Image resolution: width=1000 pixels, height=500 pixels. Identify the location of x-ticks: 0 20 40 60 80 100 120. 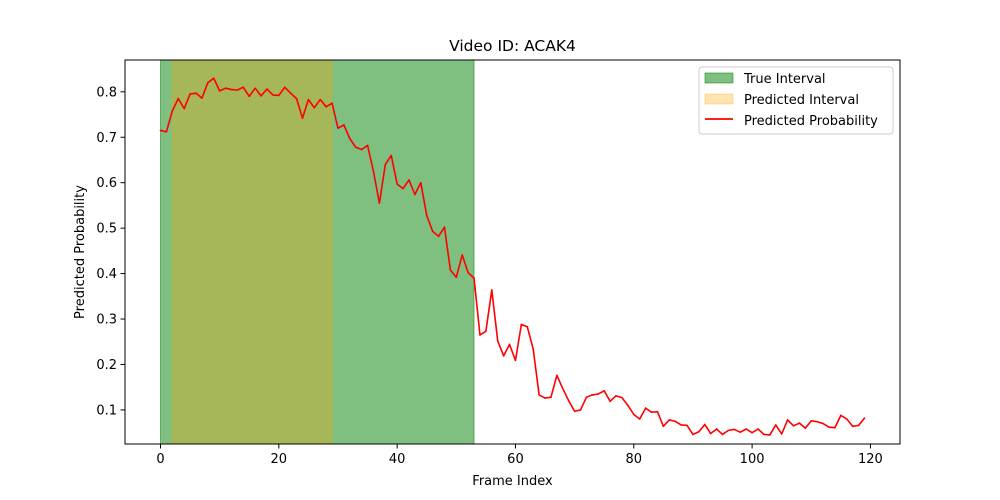
(519, 455).